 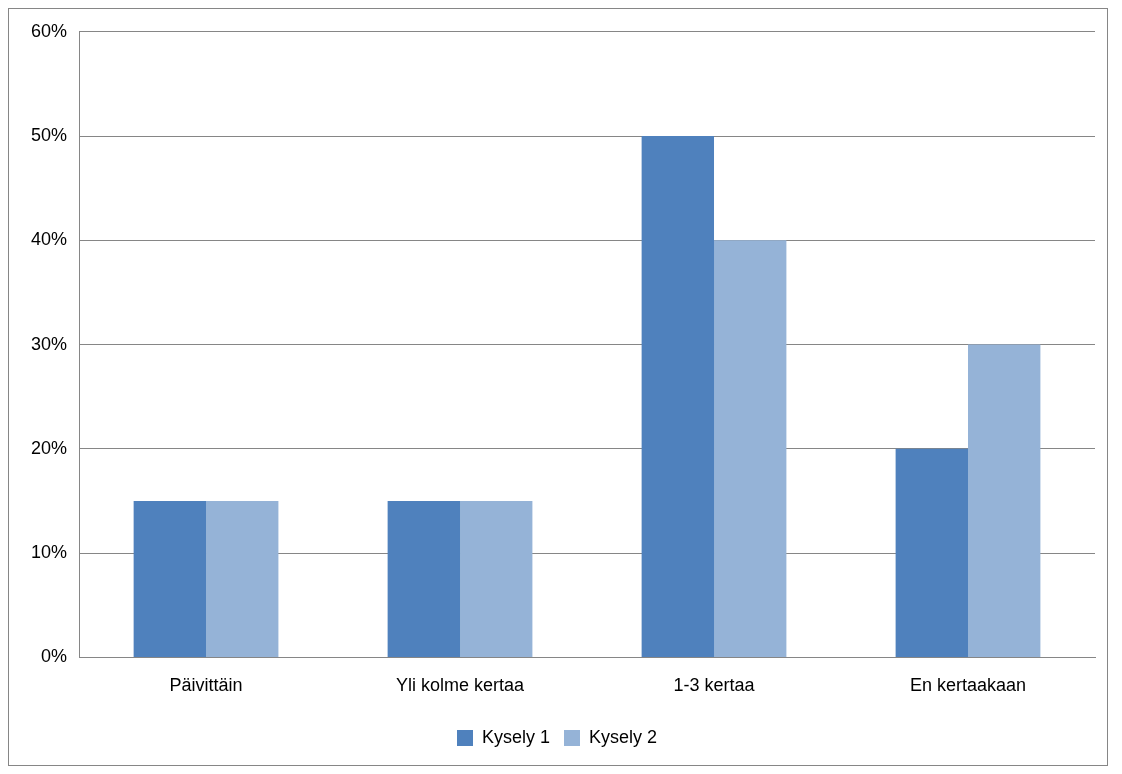 What do you see at coordinates (623, 736) in the screenshot?
I see `legend-label: Kysely 2` at bounding box center [623, 736].